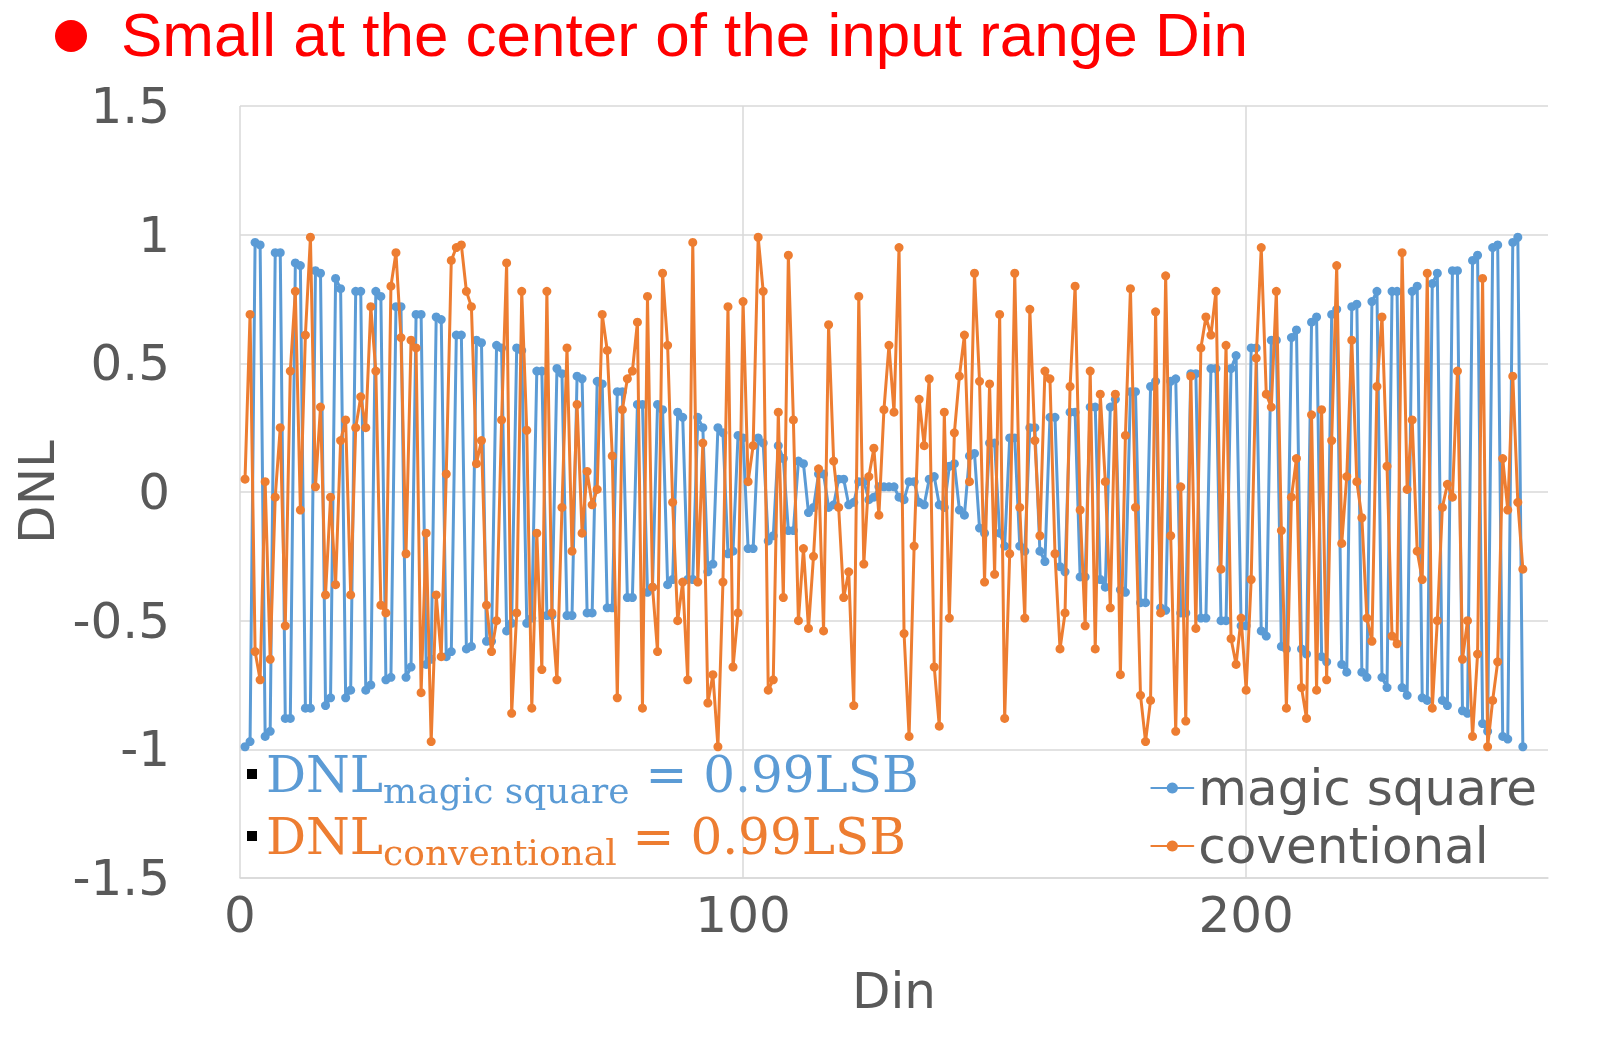 Image resolution: width=1612 pixels, height=1051 pixels. What do you see at coordinates (743, 915) in the screenshot?
I see `x-tick-label: 100` at bounding box center [743, 915].